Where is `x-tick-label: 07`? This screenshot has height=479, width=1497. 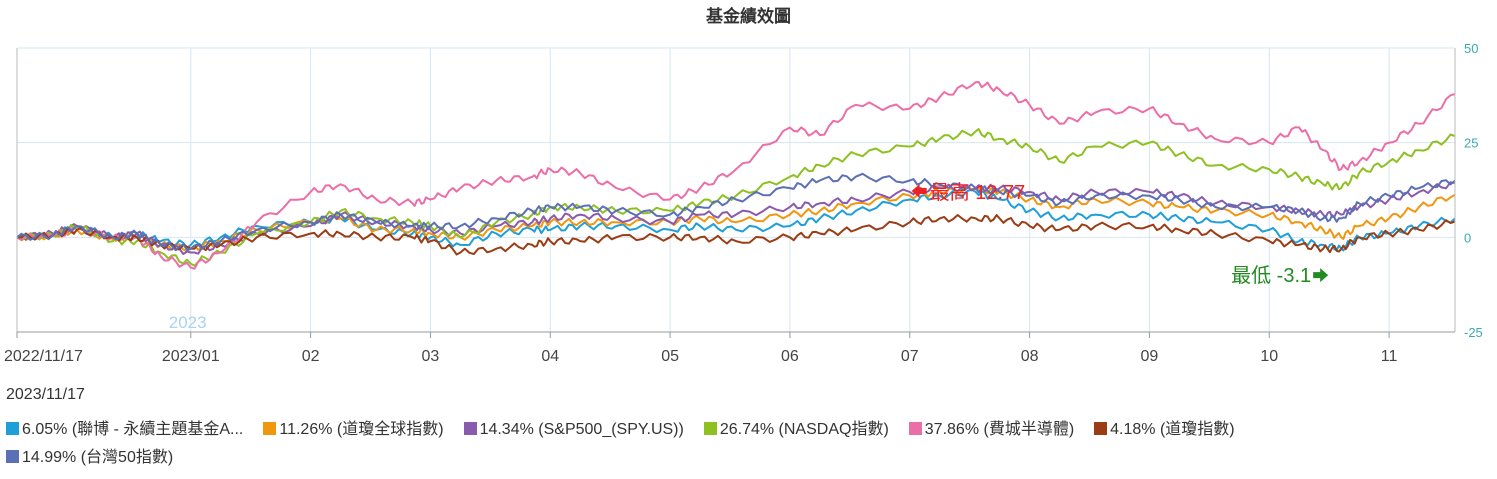 x-tick-label: 07 is located at coordinates (910, 356).